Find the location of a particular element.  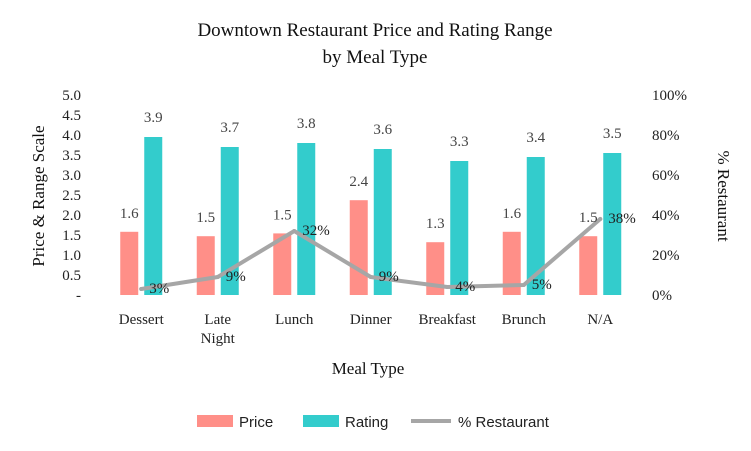

legend-label-restaurant-share: % Restaurant is located at coordinates (504, 422).